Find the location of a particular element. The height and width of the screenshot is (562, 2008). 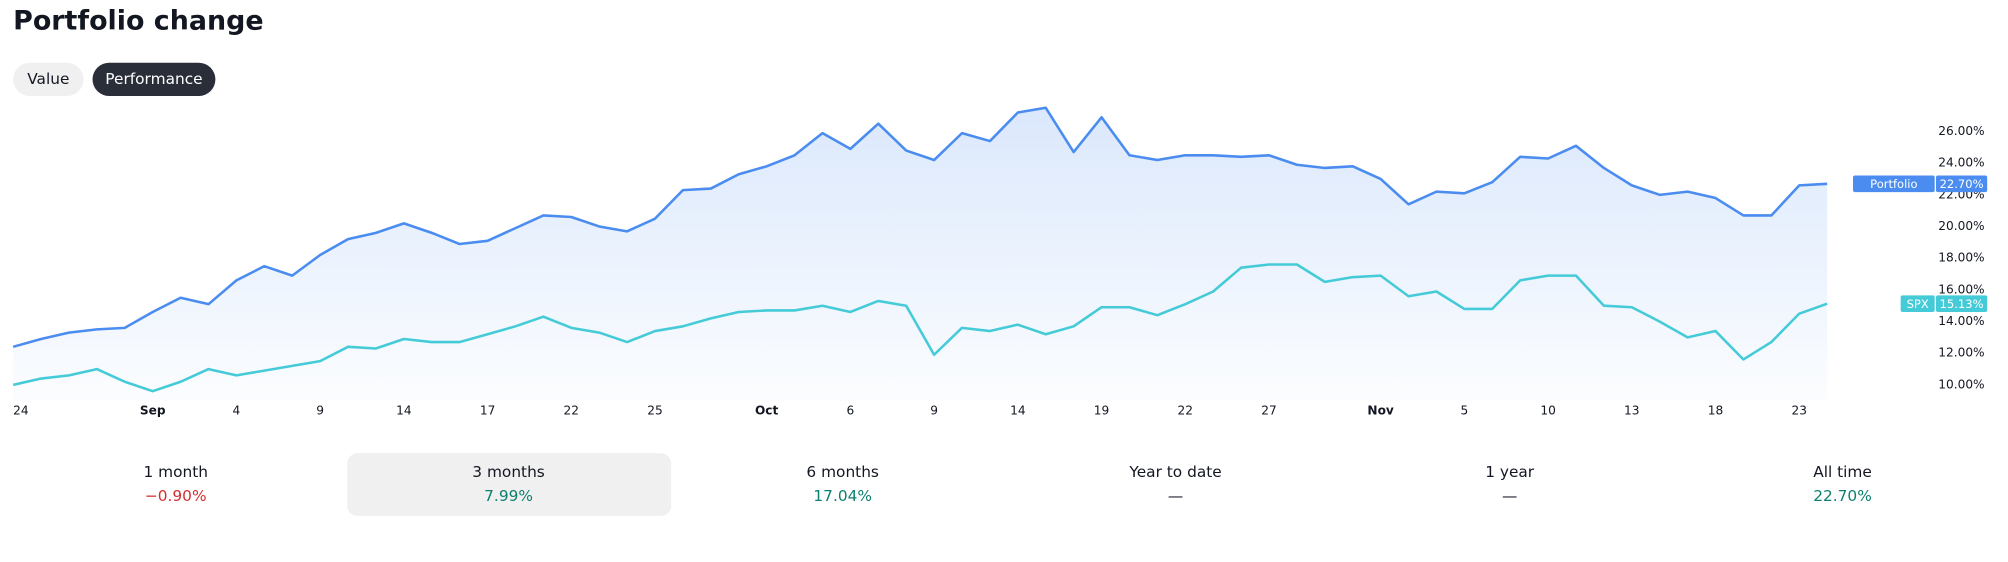

x-tick-label: 6 is located at coordinates (851, 410).